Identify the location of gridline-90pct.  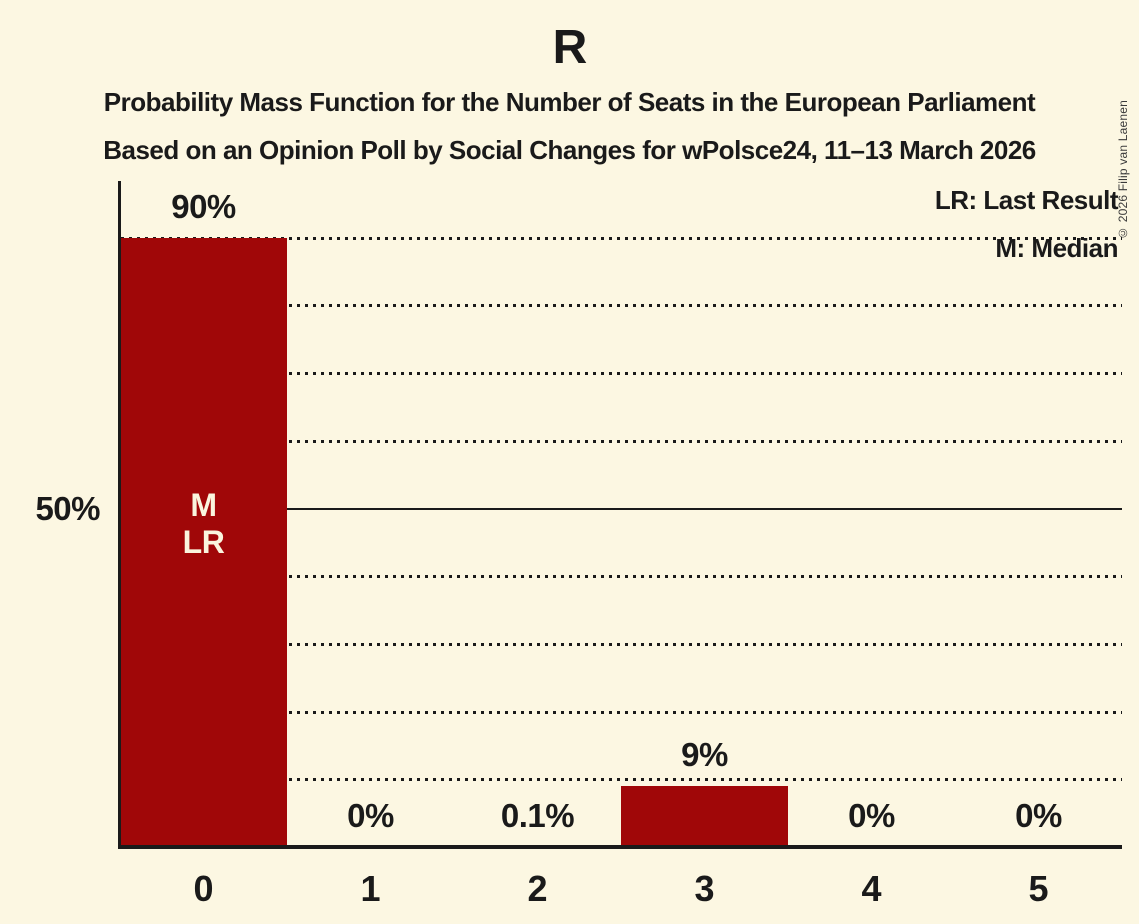
(621, 238).